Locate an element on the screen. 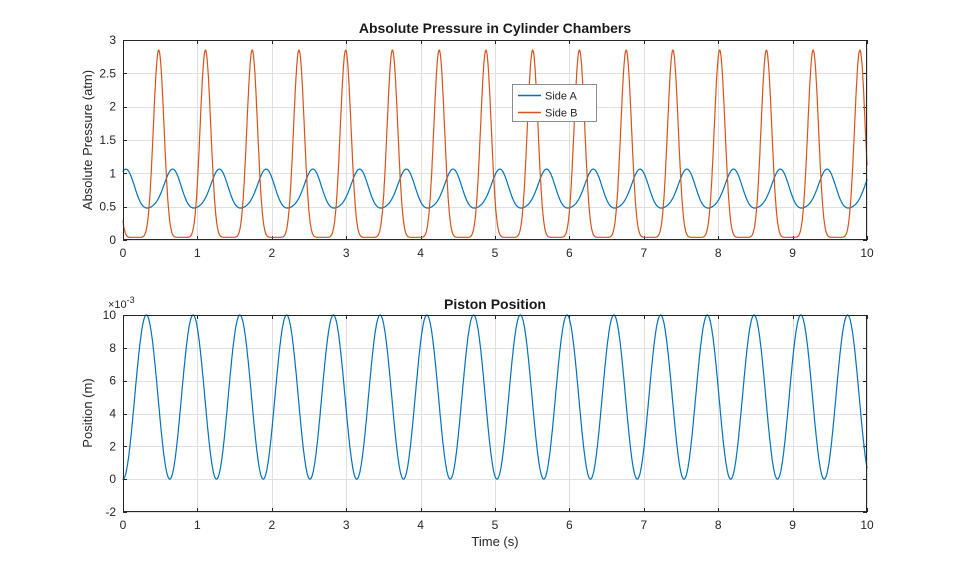  y-axis-multiplier: ×10⁻³ is located at coordinates (121, 303).